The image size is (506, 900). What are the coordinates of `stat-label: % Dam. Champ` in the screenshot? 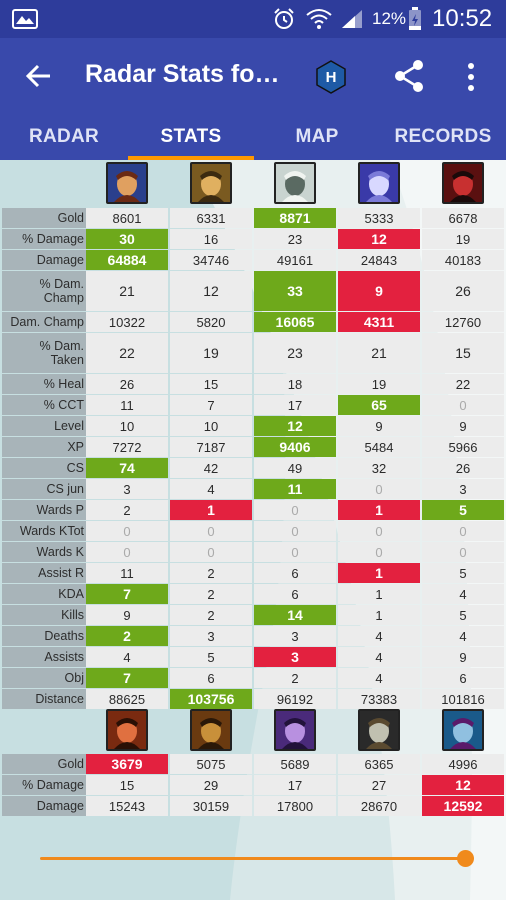 It's located at (44, 291).